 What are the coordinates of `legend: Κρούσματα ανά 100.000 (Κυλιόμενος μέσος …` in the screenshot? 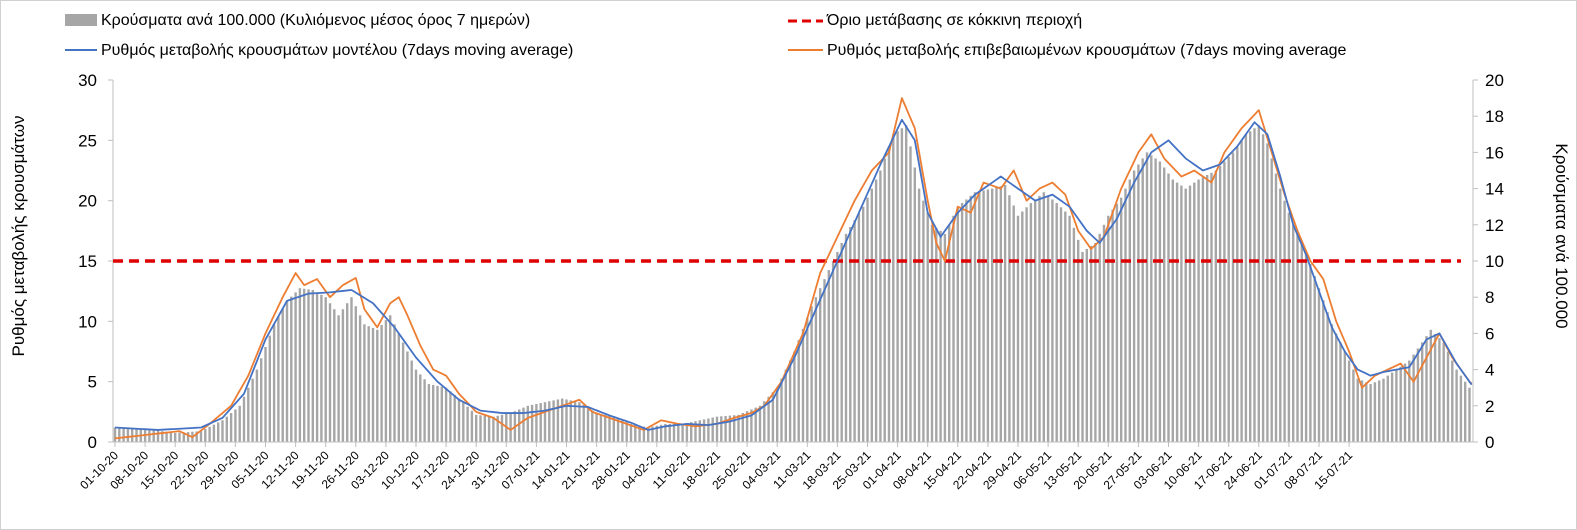 It's located at (706, 35).